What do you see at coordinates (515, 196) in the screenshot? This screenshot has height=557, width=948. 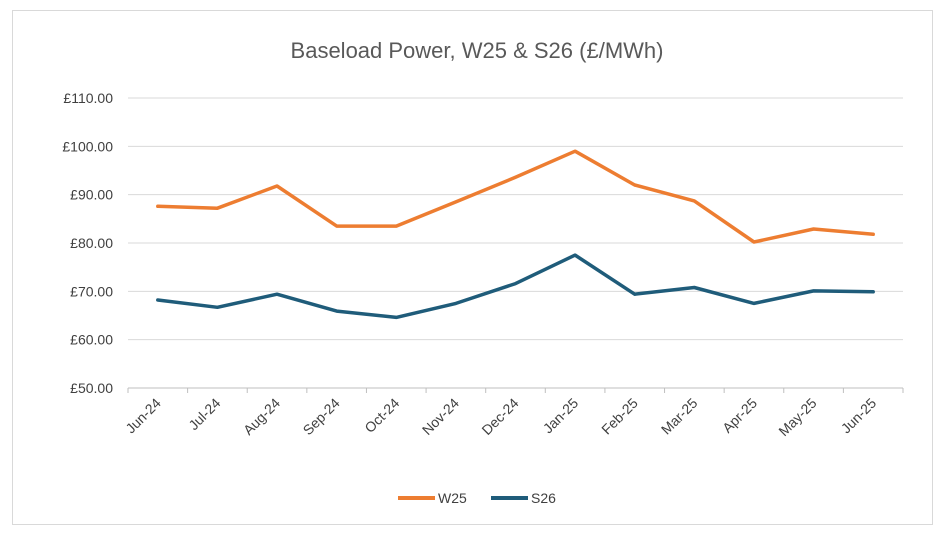 I see `series-line-w25` at bounding box center [515, 196].